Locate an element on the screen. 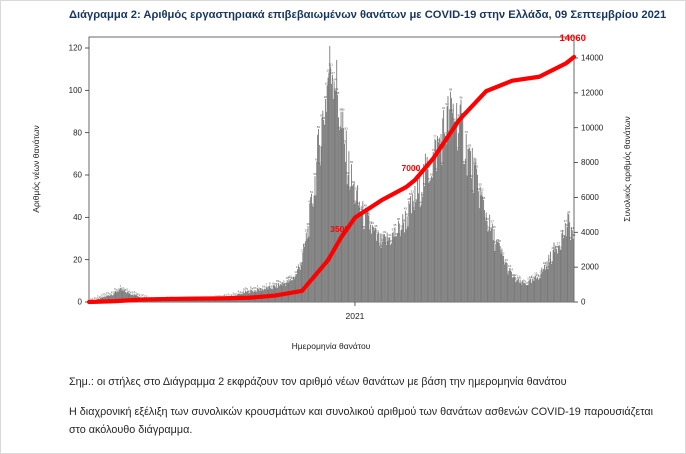  bar-value-label: 24 is located at coordinates (555, 250).